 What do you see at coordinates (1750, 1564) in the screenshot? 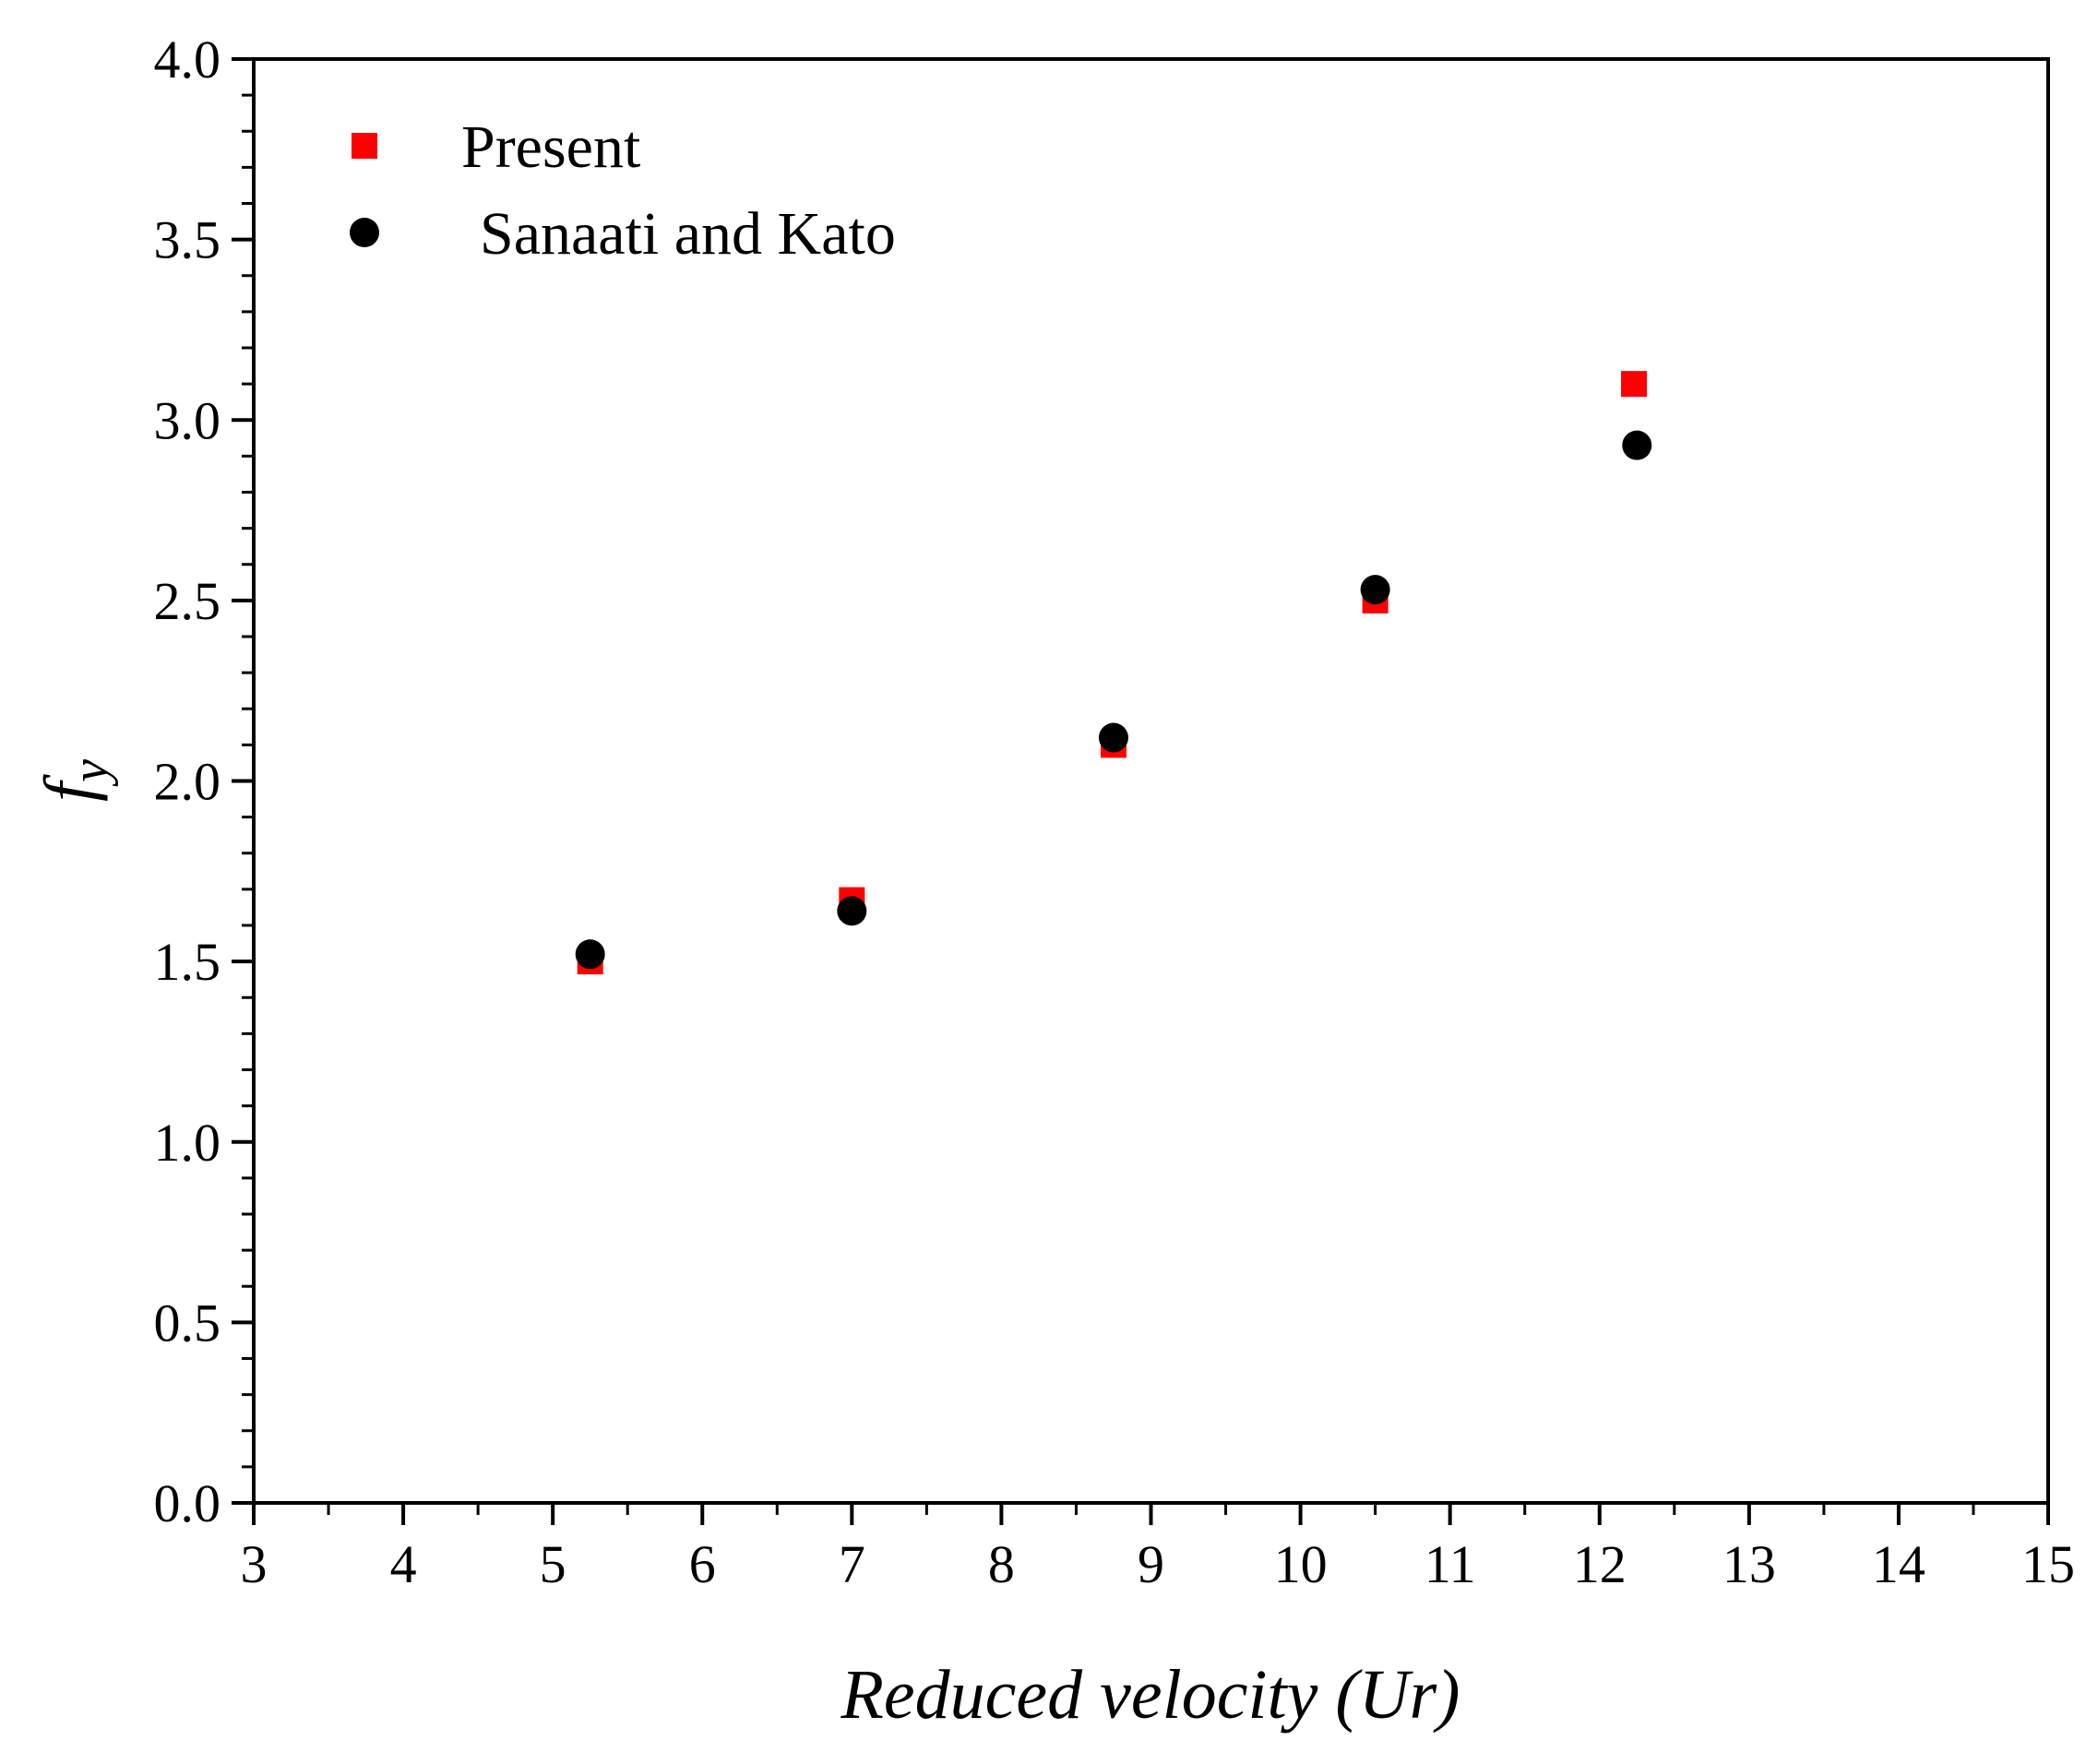
I see `x-tick-label: 13` at bounding box center [1750, 1564].